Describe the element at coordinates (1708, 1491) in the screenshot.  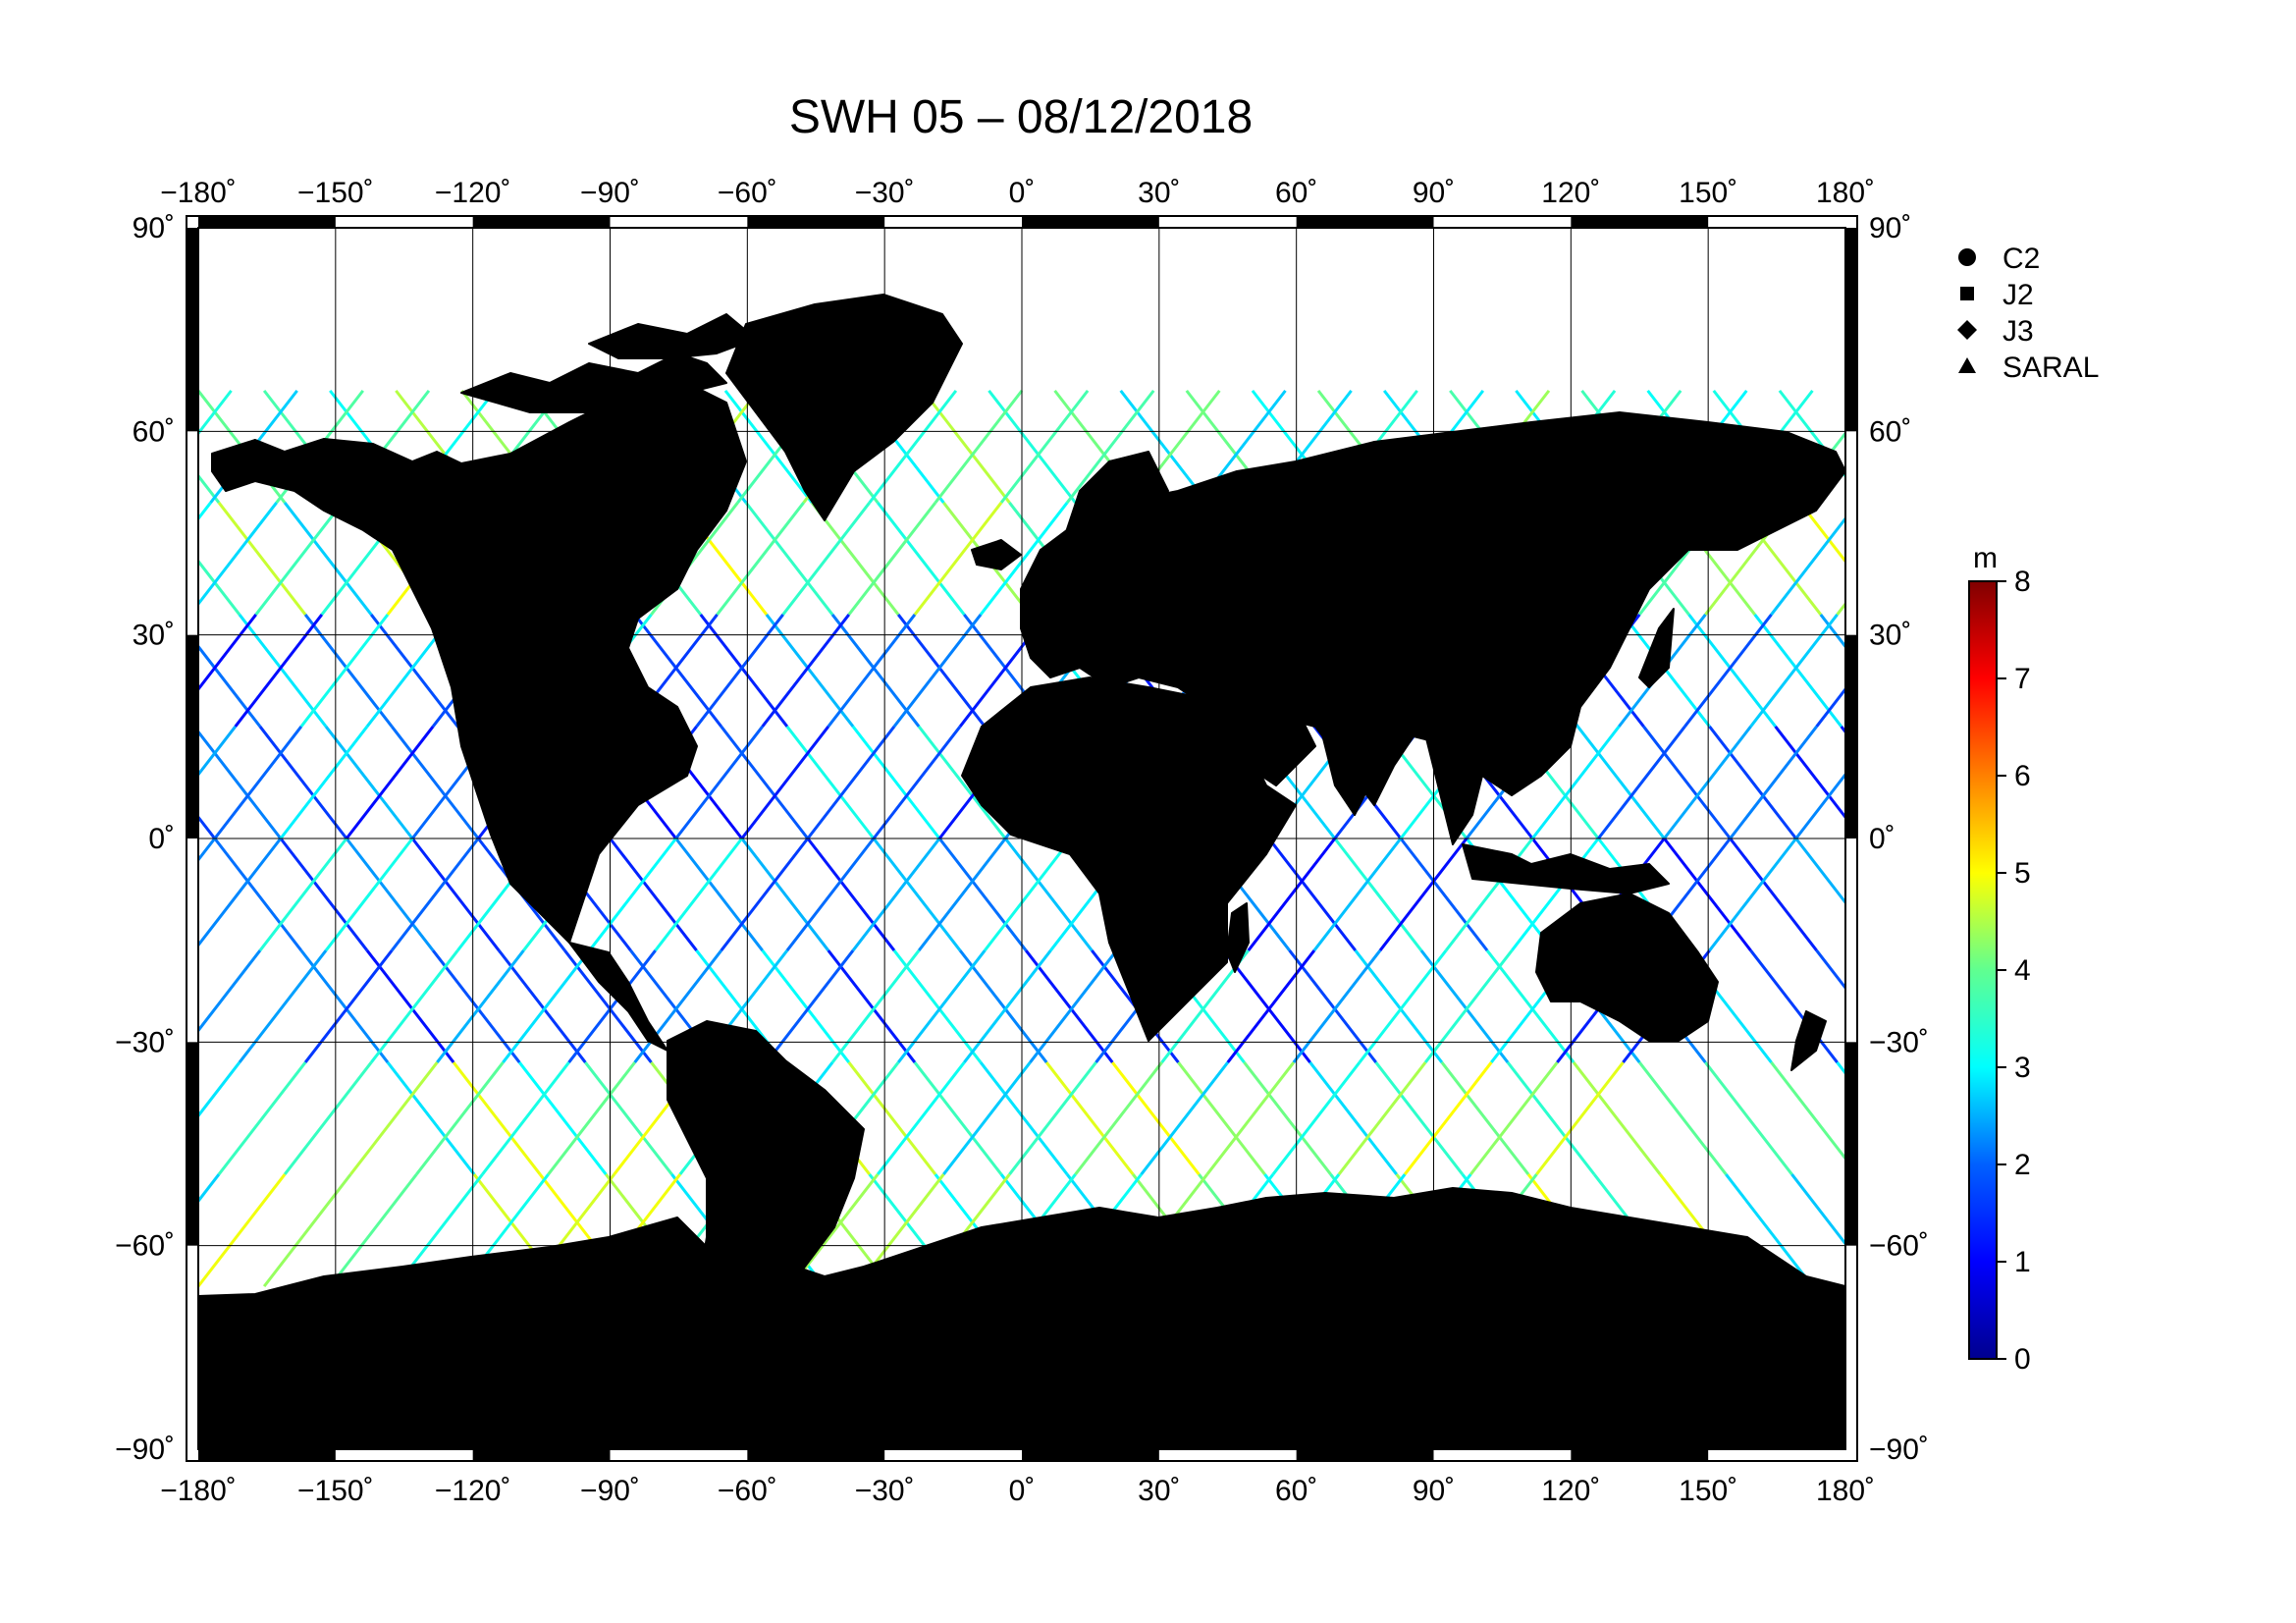
I see `lon-label-bottom: 150˚` at that location.